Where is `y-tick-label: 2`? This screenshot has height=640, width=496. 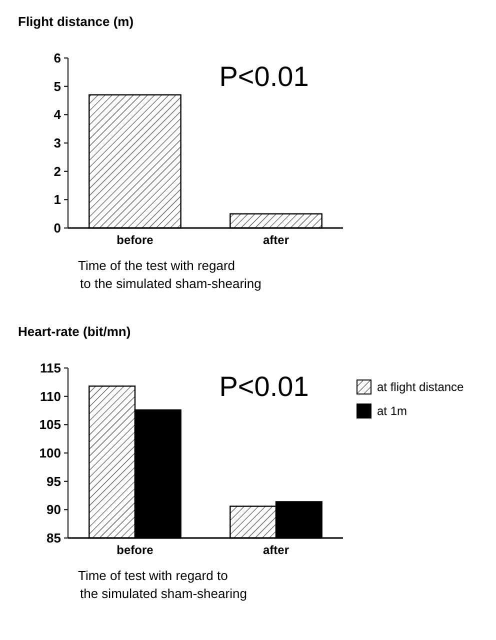
y-tick-label: 2 is located at coordinates (57, 171).